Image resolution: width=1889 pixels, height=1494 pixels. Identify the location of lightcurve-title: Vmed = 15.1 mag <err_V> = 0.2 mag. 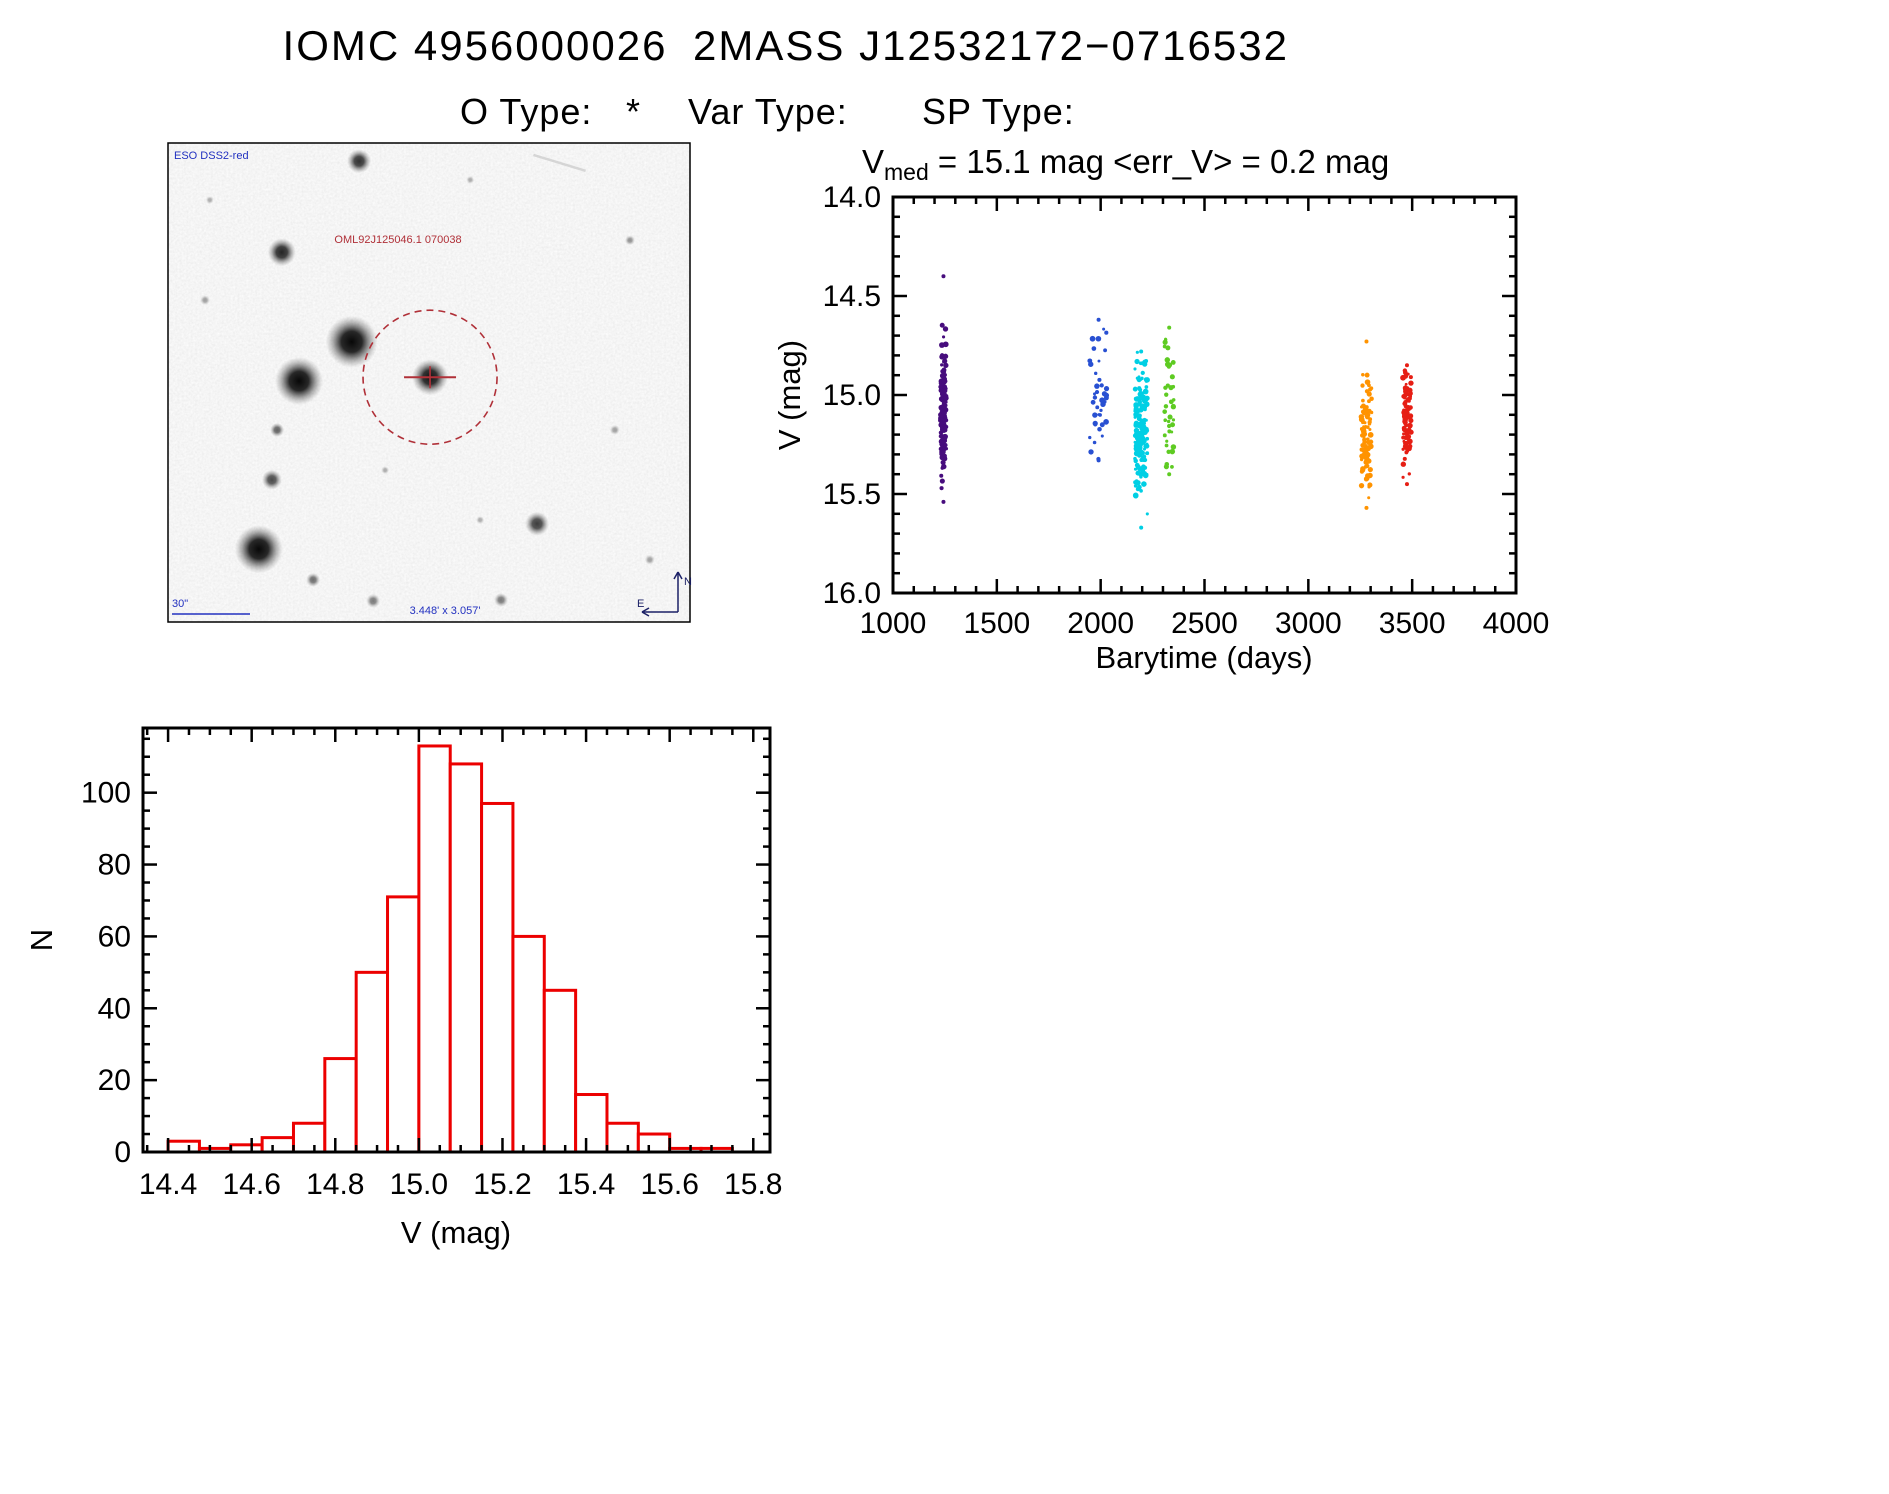
(1125, 164).